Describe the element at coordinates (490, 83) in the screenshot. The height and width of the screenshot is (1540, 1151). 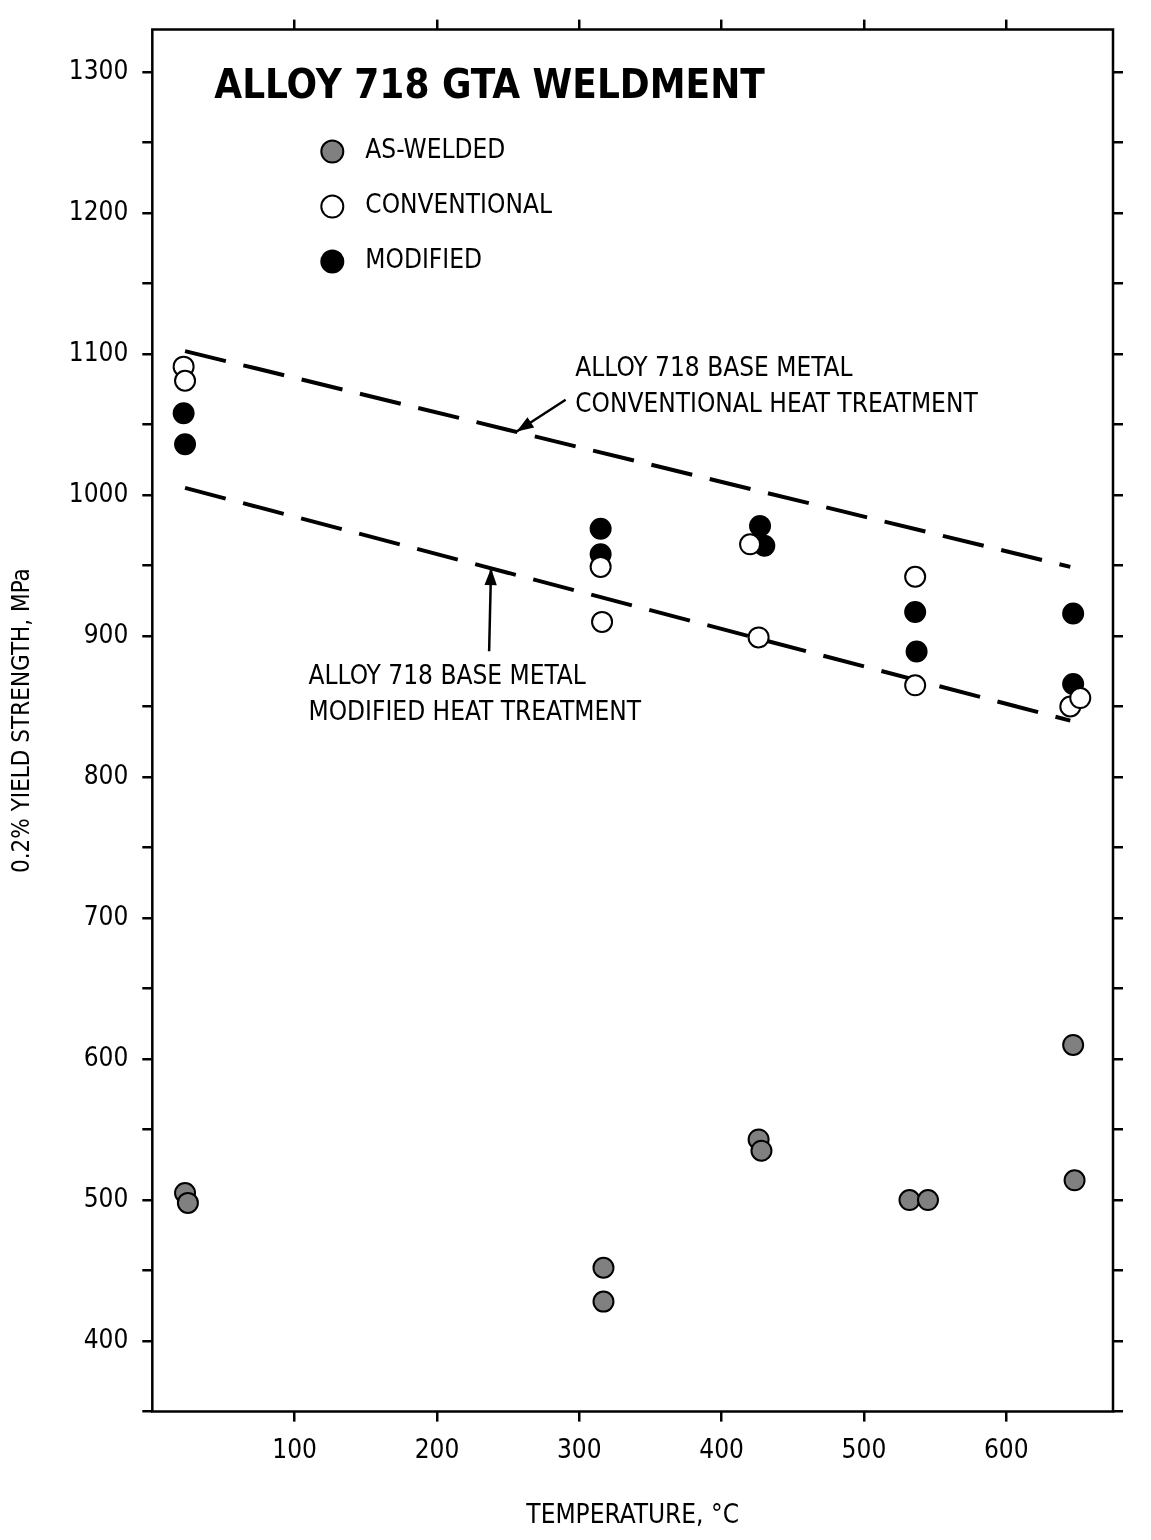
I see `text: ALLOY 718 GTA WELDMENT` at that location.